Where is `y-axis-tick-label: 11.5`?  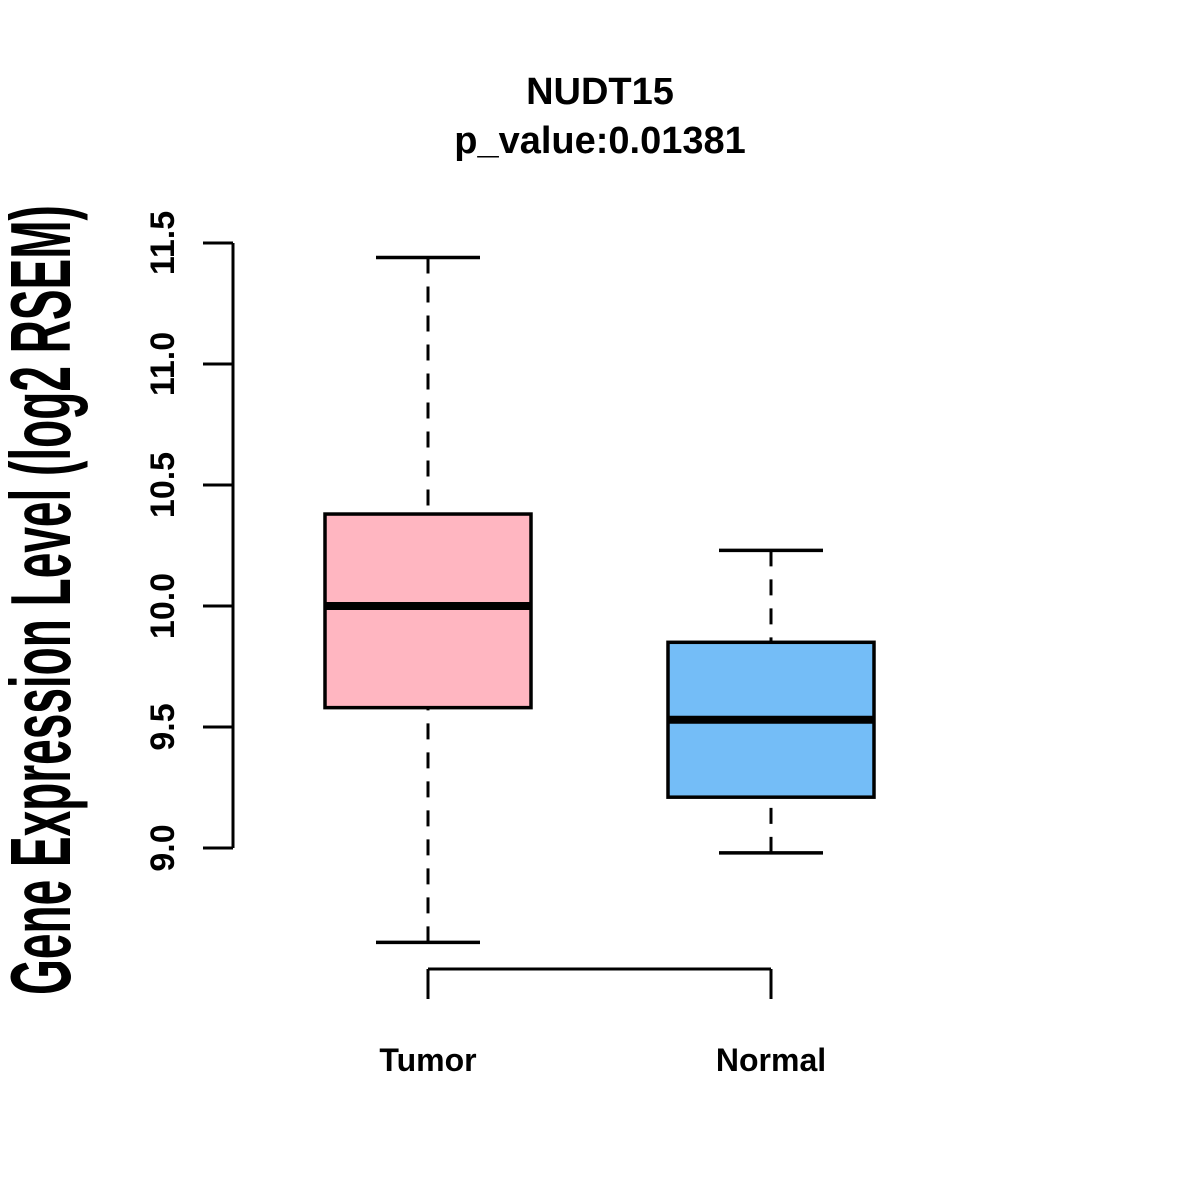
y-axis-tick-label: 11.5 is located at coordinates (163, 243).